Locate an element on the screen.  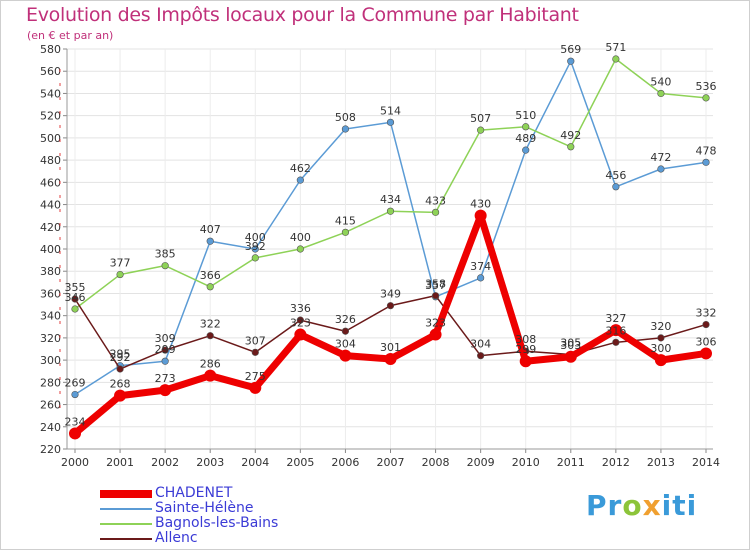
data-label: 303 is located at coordinates (570, 345).